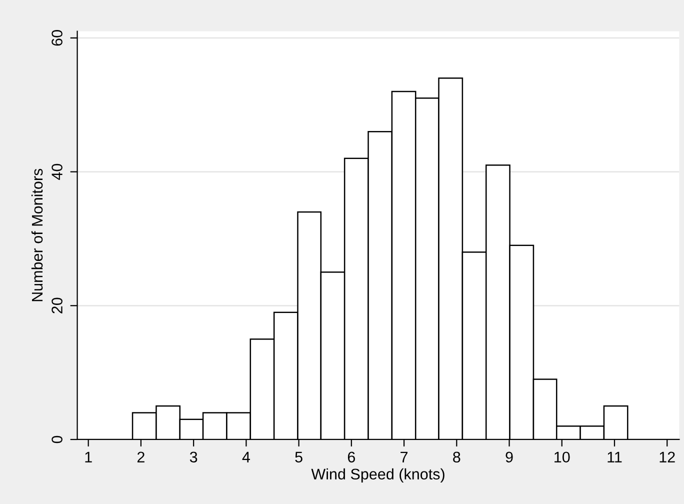 The width and height of the screenshot is (684, 504). Describe the element at coordinates (57, 172) in the screenshot. I see `y-tick-label: 40` at that location.